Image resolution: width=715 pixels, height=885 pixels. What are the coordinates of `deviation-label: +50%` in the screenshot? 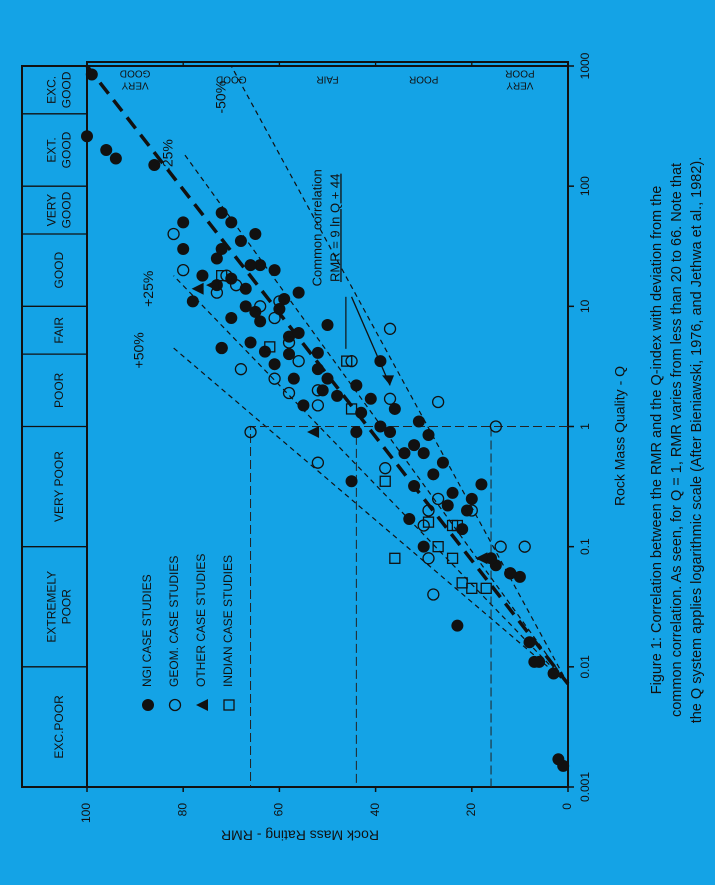 It's located at (139, 350).